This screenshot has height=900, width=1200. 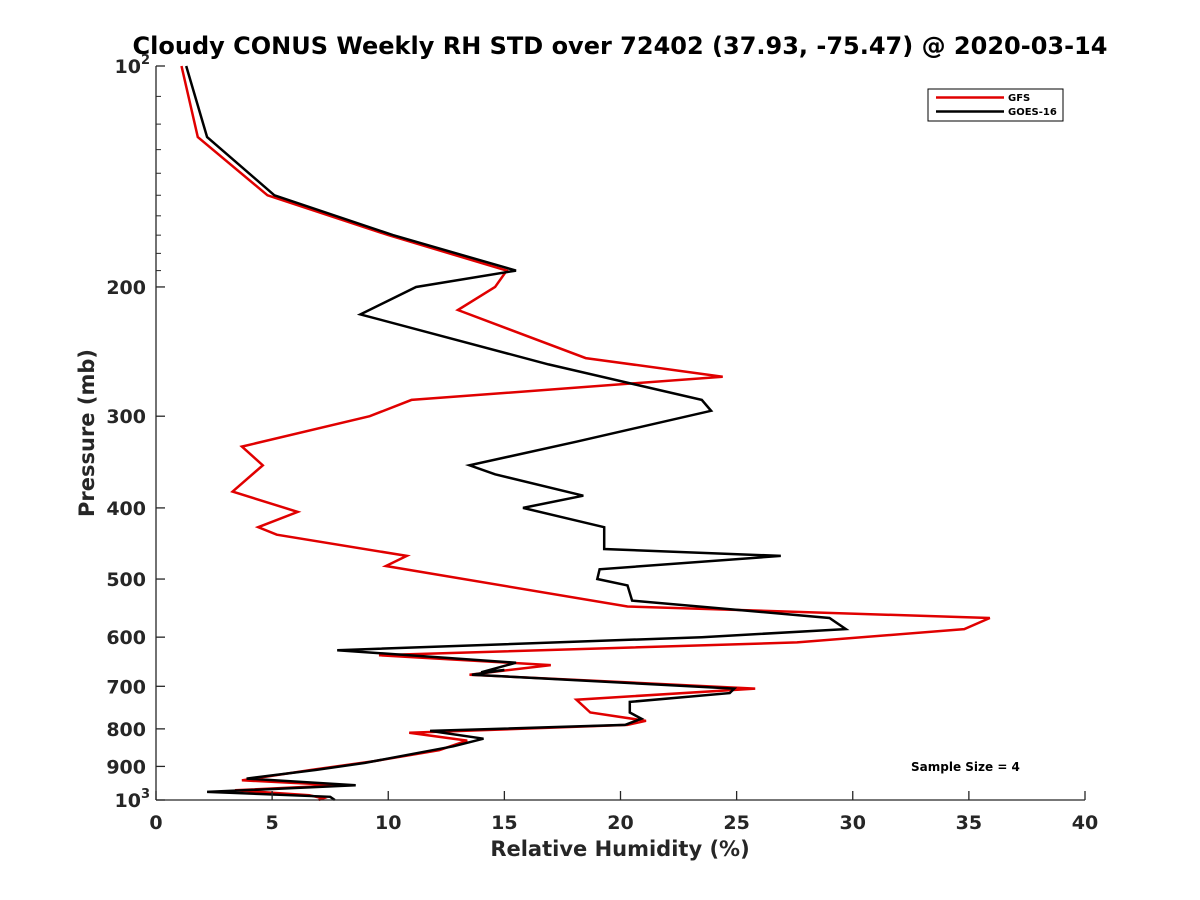 I want to click on y-tick-label: 900, so click(x=126, y=767).